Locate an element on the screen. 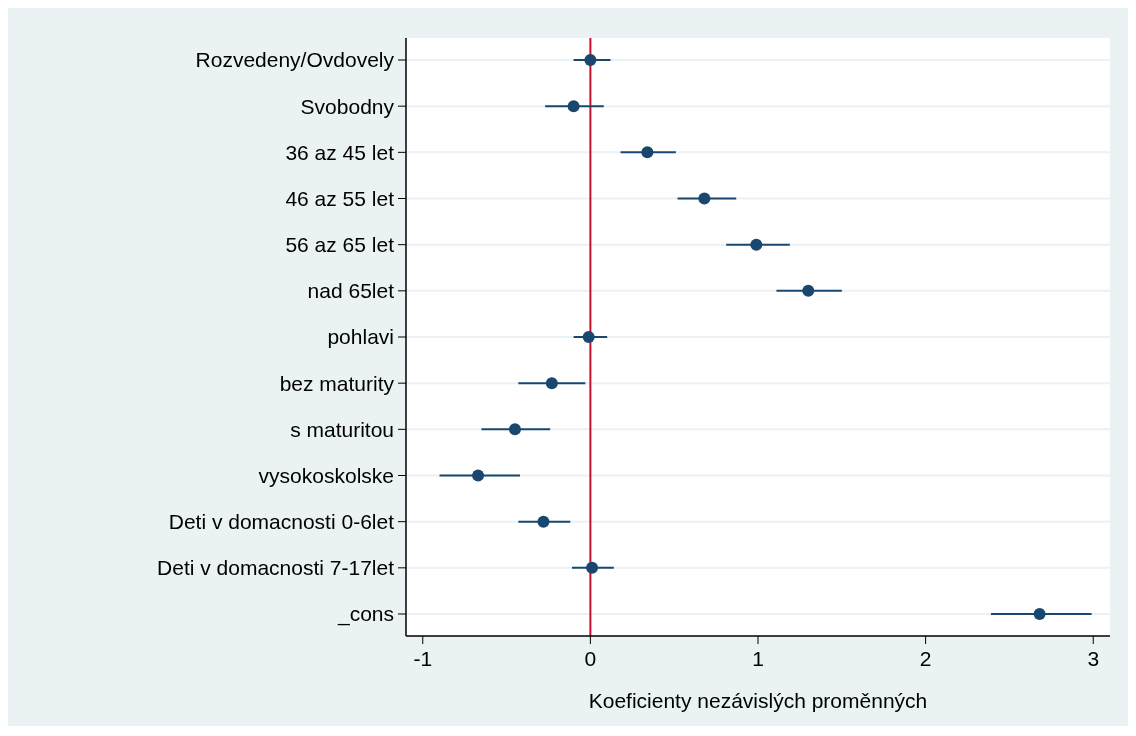  x-tick-label: -1 is located at coordinates (423, 658).